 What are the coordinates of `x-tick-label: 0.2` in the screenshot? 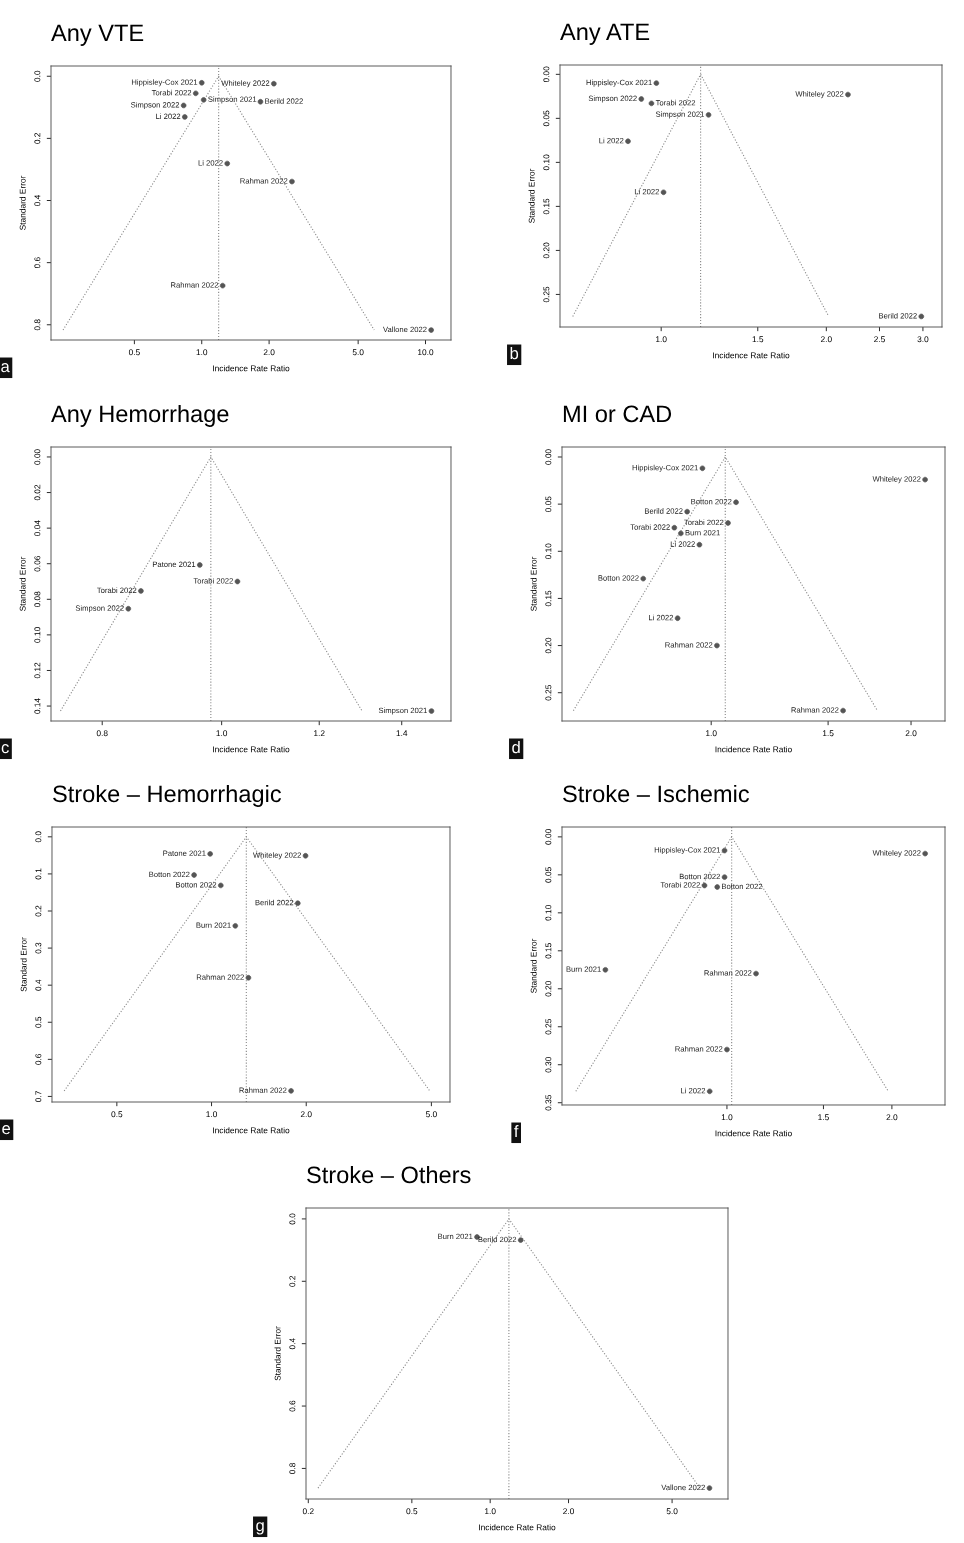 It's located at (308, 1511).